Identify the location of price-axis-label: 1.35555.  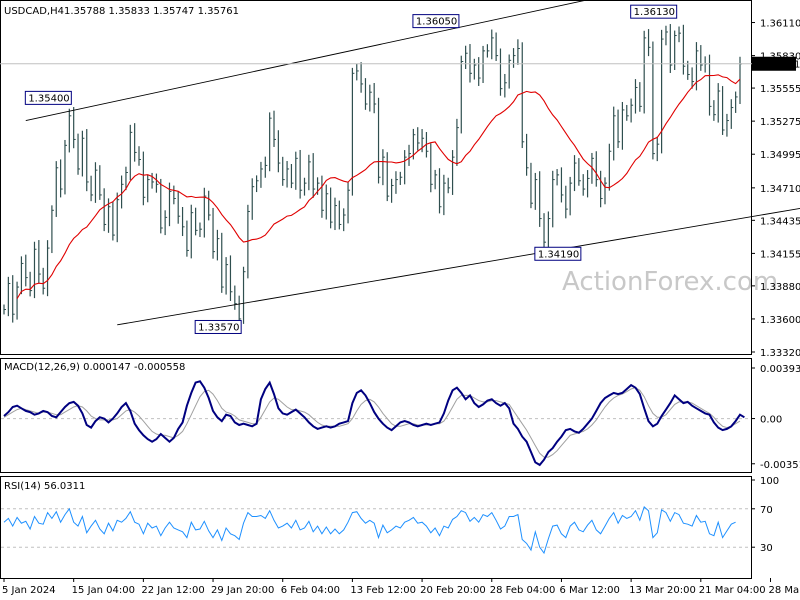
(780, 89).